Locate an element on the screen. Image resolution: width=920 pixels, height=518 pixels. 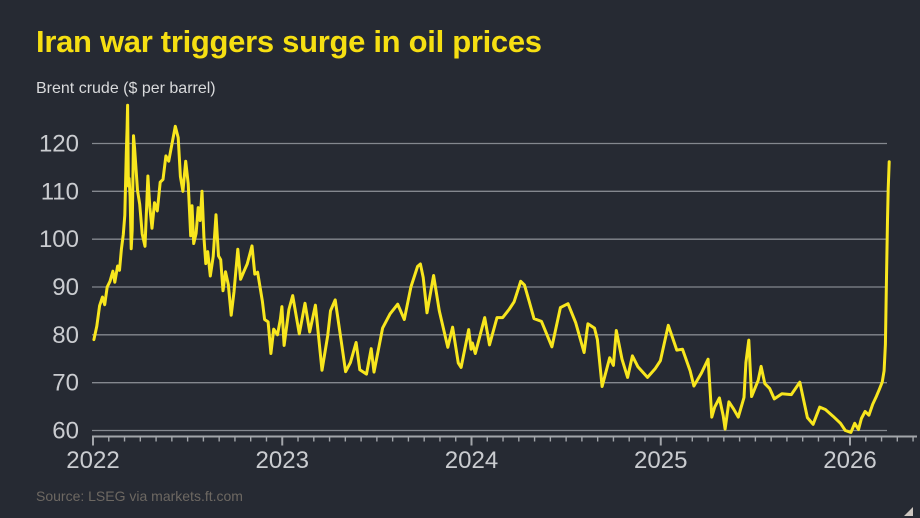
x-tick-label: 2025 is located at coordinates (660, 460).